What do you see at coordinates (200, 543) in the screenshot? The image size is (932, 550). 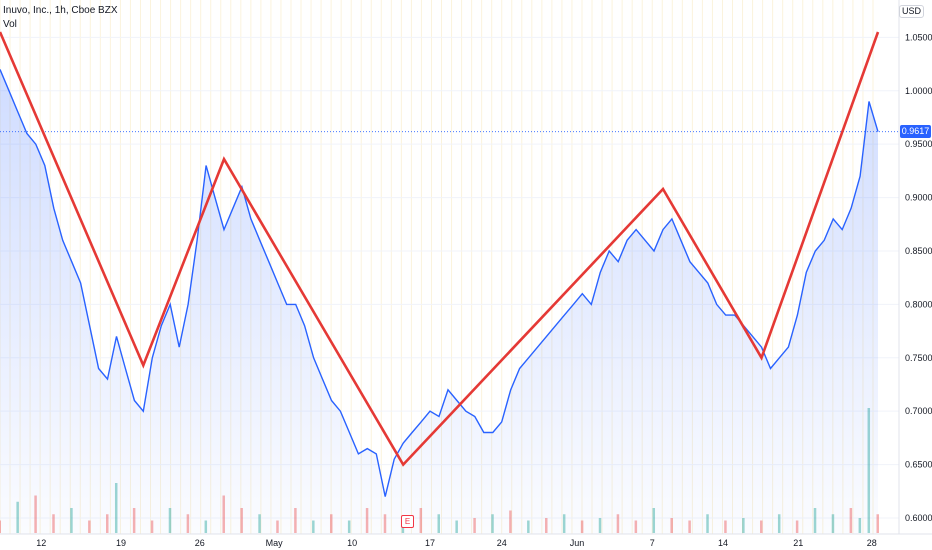 I see `time-tick-label: 26` at bounding box center [200, 543].